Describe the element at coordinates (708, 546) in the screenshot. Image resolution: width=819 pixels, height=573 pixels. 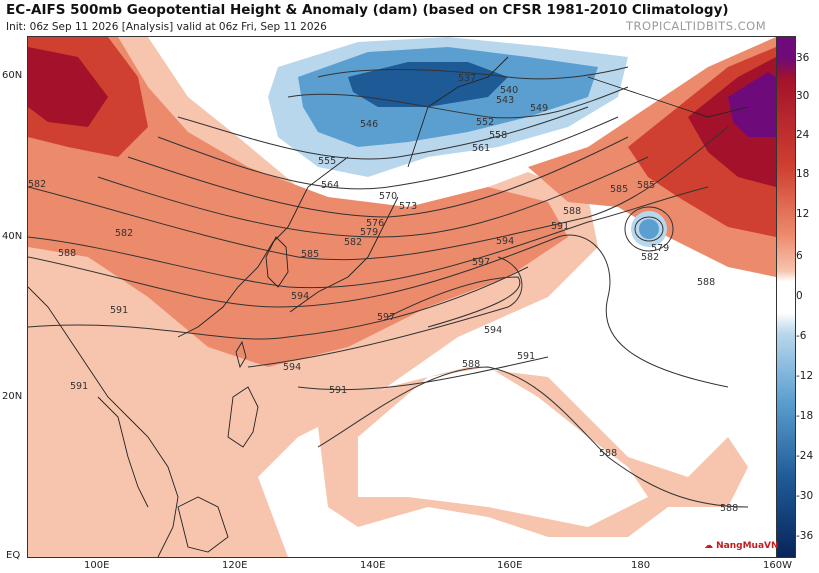
I see `cloud-icon: ☁` at that location.